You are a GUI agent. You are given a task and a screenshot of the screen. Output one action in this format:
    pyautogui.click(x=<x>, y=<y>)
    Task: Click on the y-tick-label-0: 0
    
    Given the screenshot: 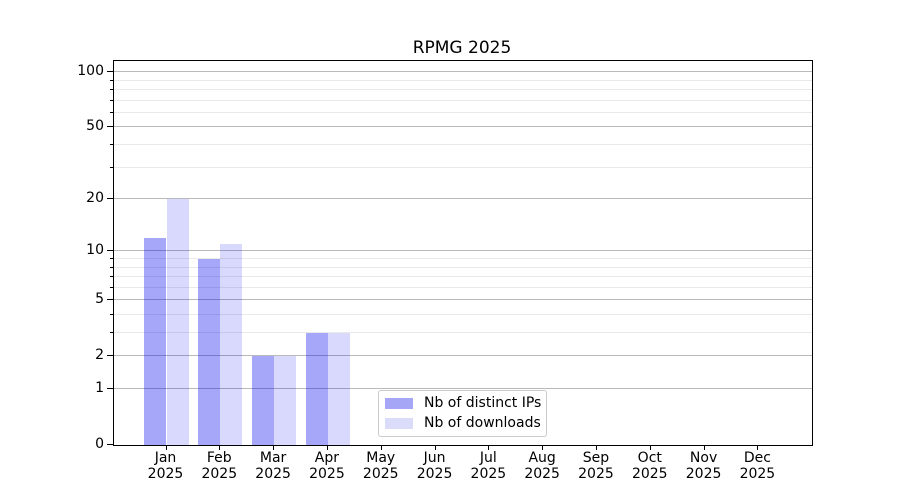 What is the action you would take?
    pyautogui.click(x=99, y=444)
    